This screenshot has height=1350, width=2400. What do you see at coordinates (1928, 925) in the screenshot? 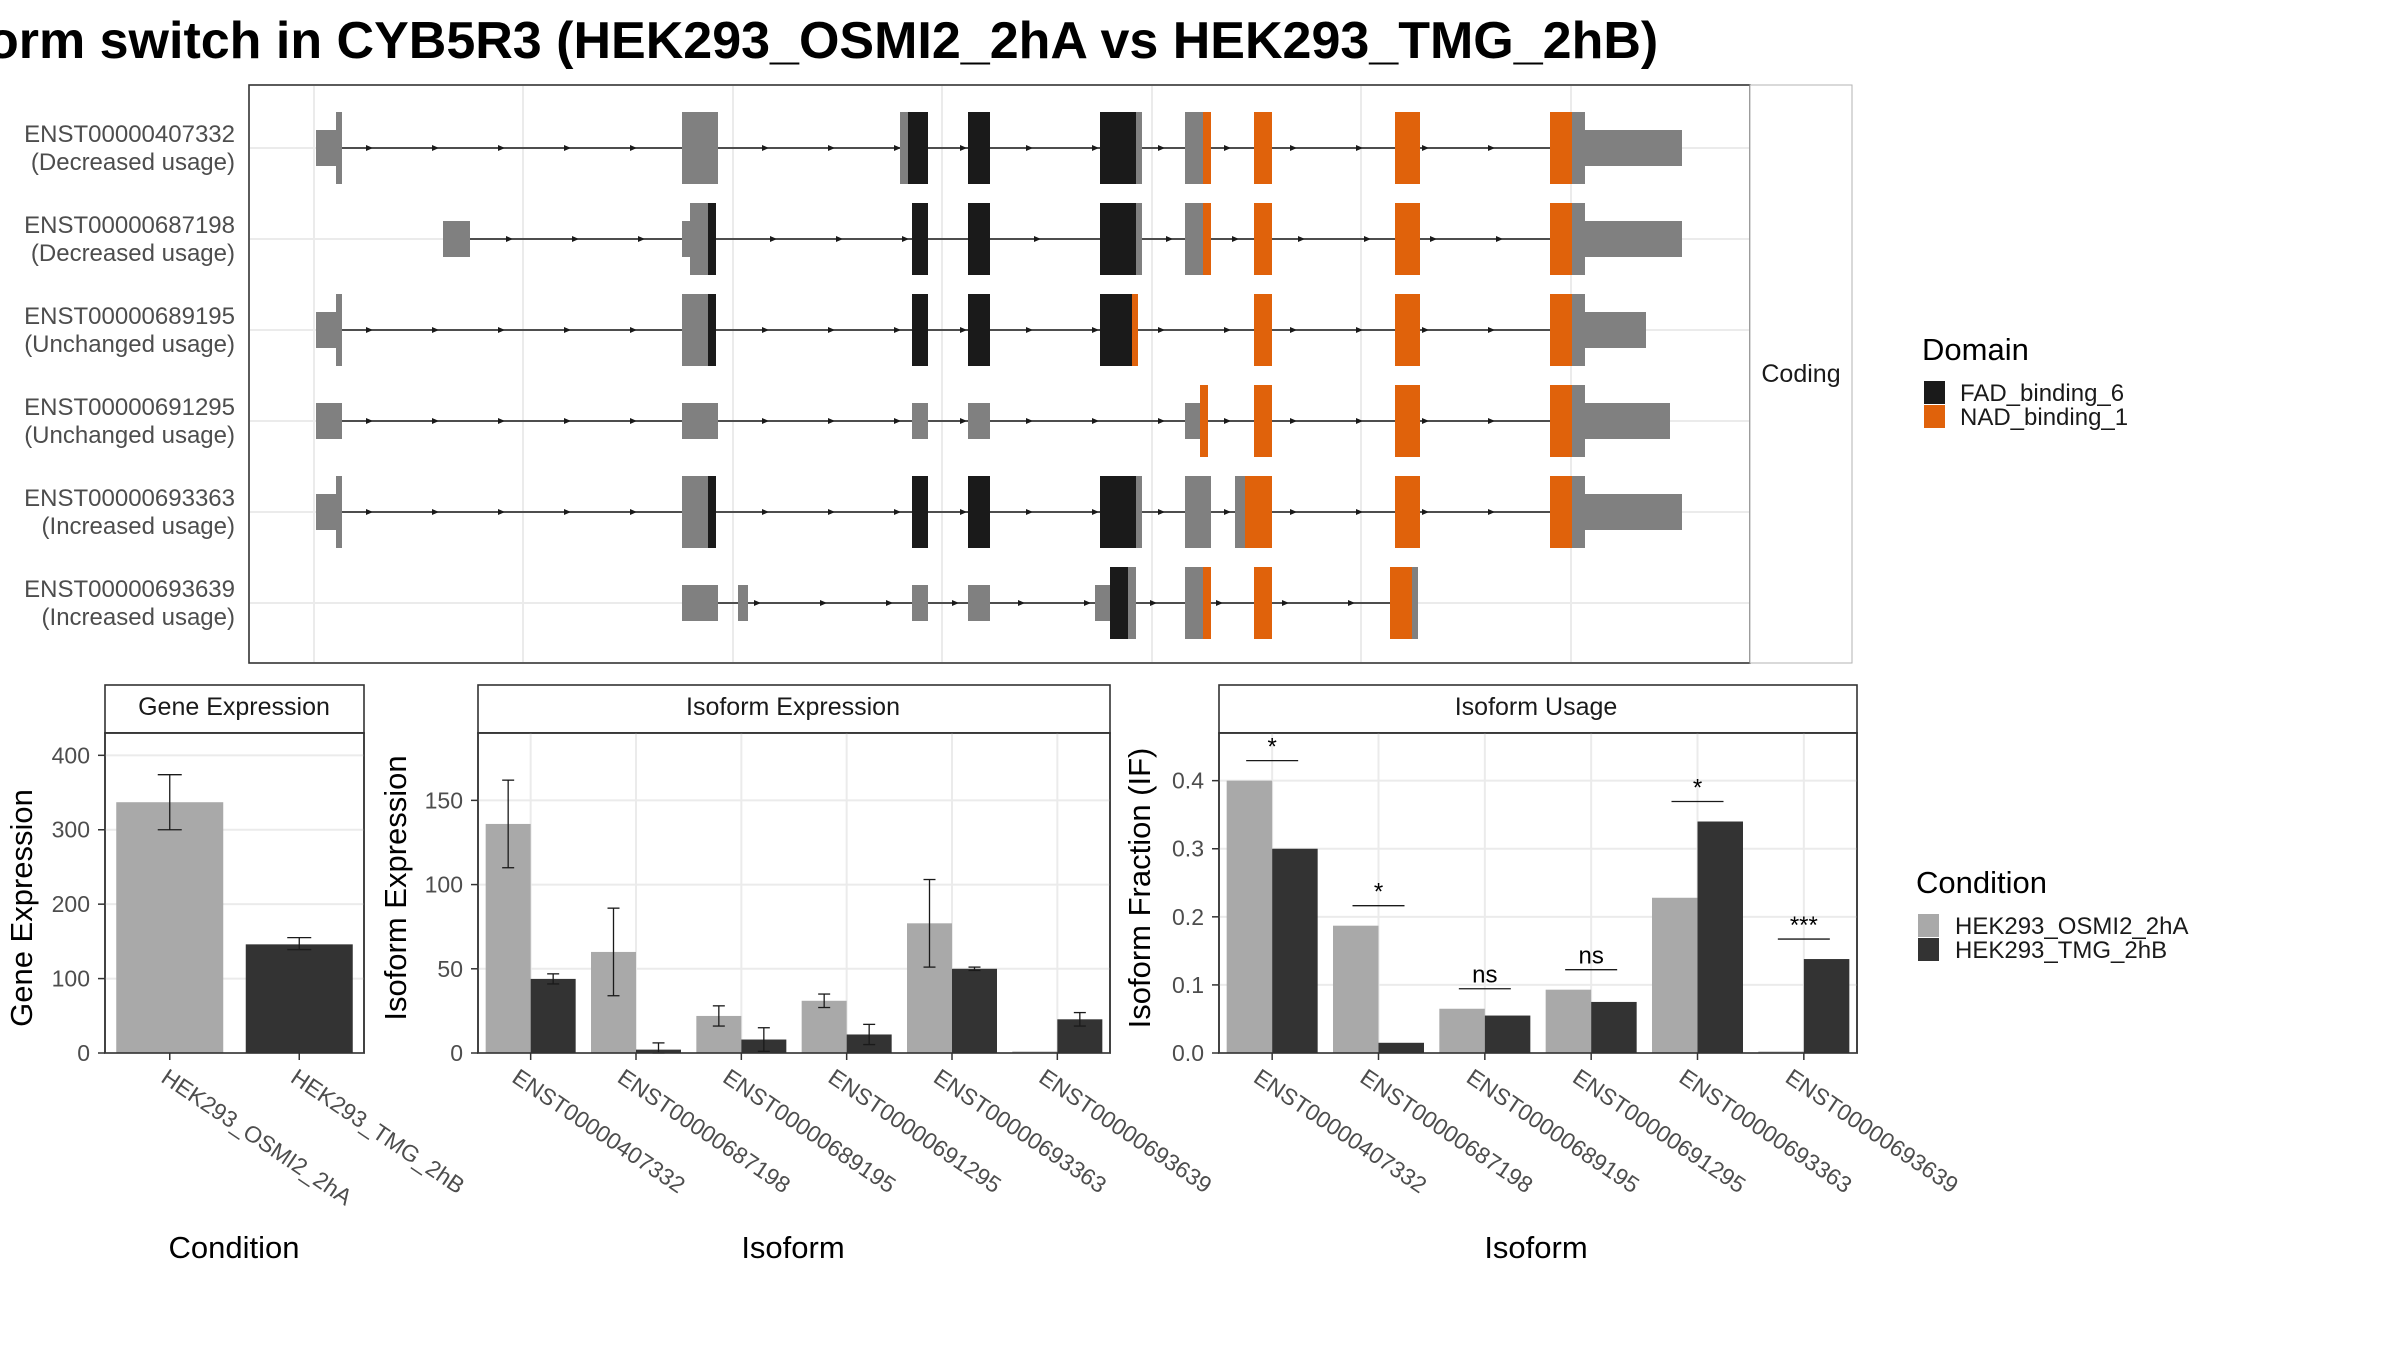
I see `condition-1-swatch` at bounding box center [1928, 925].